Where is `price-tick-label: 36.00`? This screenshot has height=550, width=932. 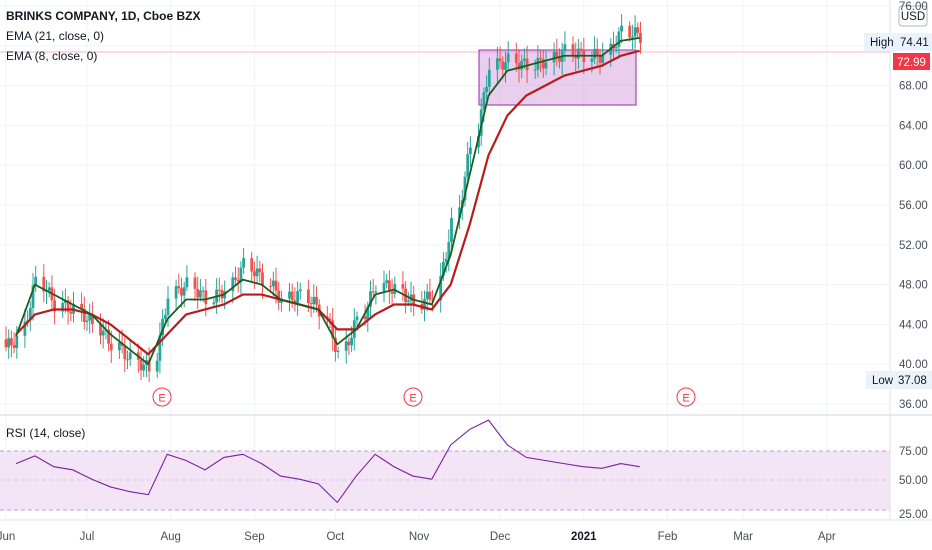 price-tick-label: 36.00 is located at coordinates (913, 405).